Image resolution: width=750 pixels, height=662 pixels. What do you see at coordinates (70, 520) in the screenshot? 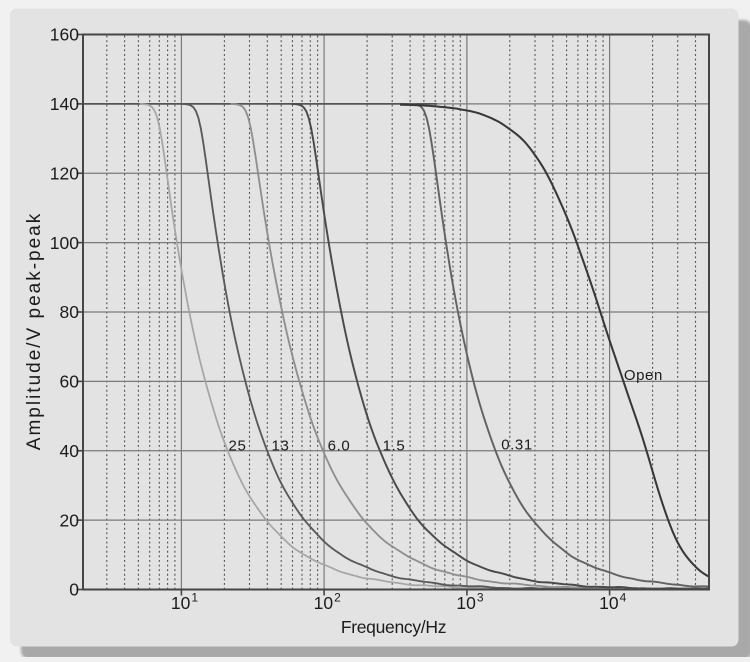
I see `svg-text: 20` at bounding box center [70, 520].